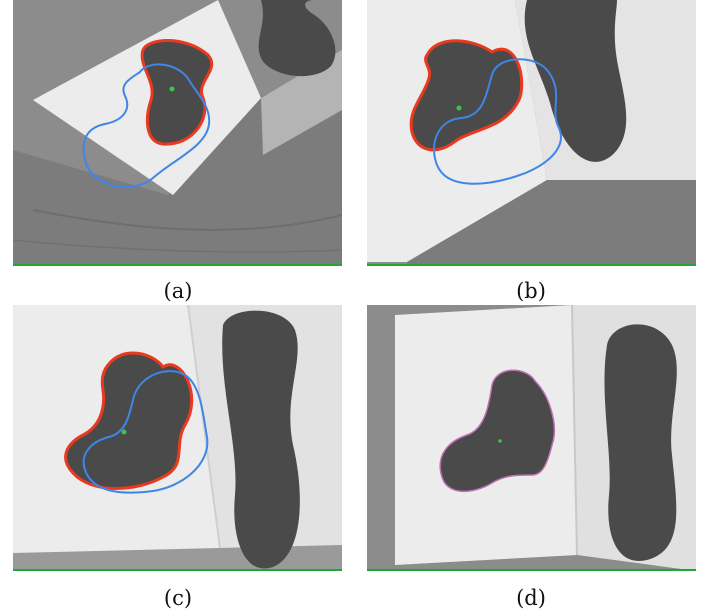 The width and height of the screenshot is (715, 614). Describe the element at coordinates (178, 291) in the screenshot. I see `caption-a: (a)` at that location.